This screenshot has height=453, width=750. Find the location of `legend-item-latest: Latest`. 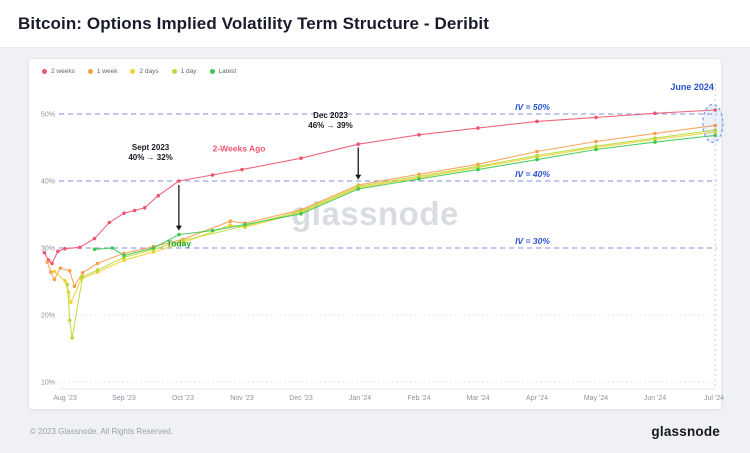

legend-item-latest: Latest is located at coordinates (223, 71).